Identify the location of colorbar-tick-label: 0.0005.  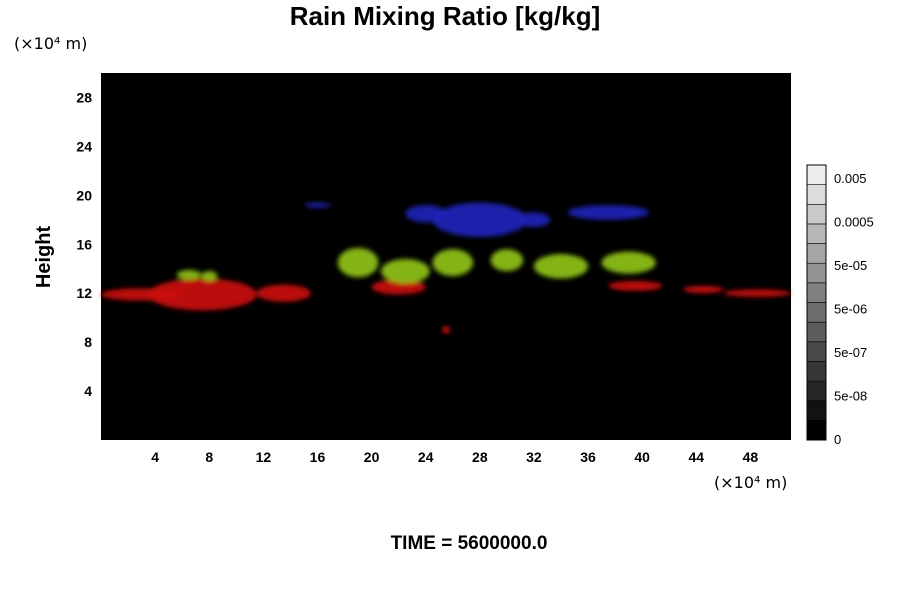
(854, 222).